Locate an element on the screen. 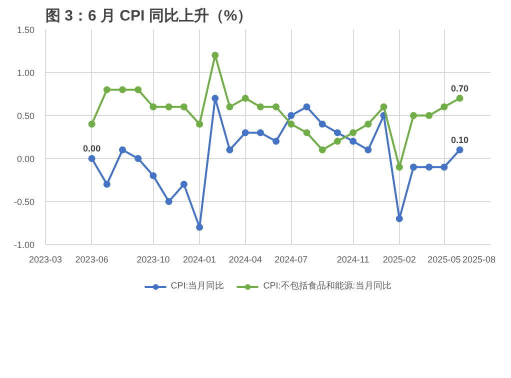 This screenshot has width=511, height=378. chart-title: 图 3：6 月 CPI 同比上升（%） is located at coordinates (149, 16).